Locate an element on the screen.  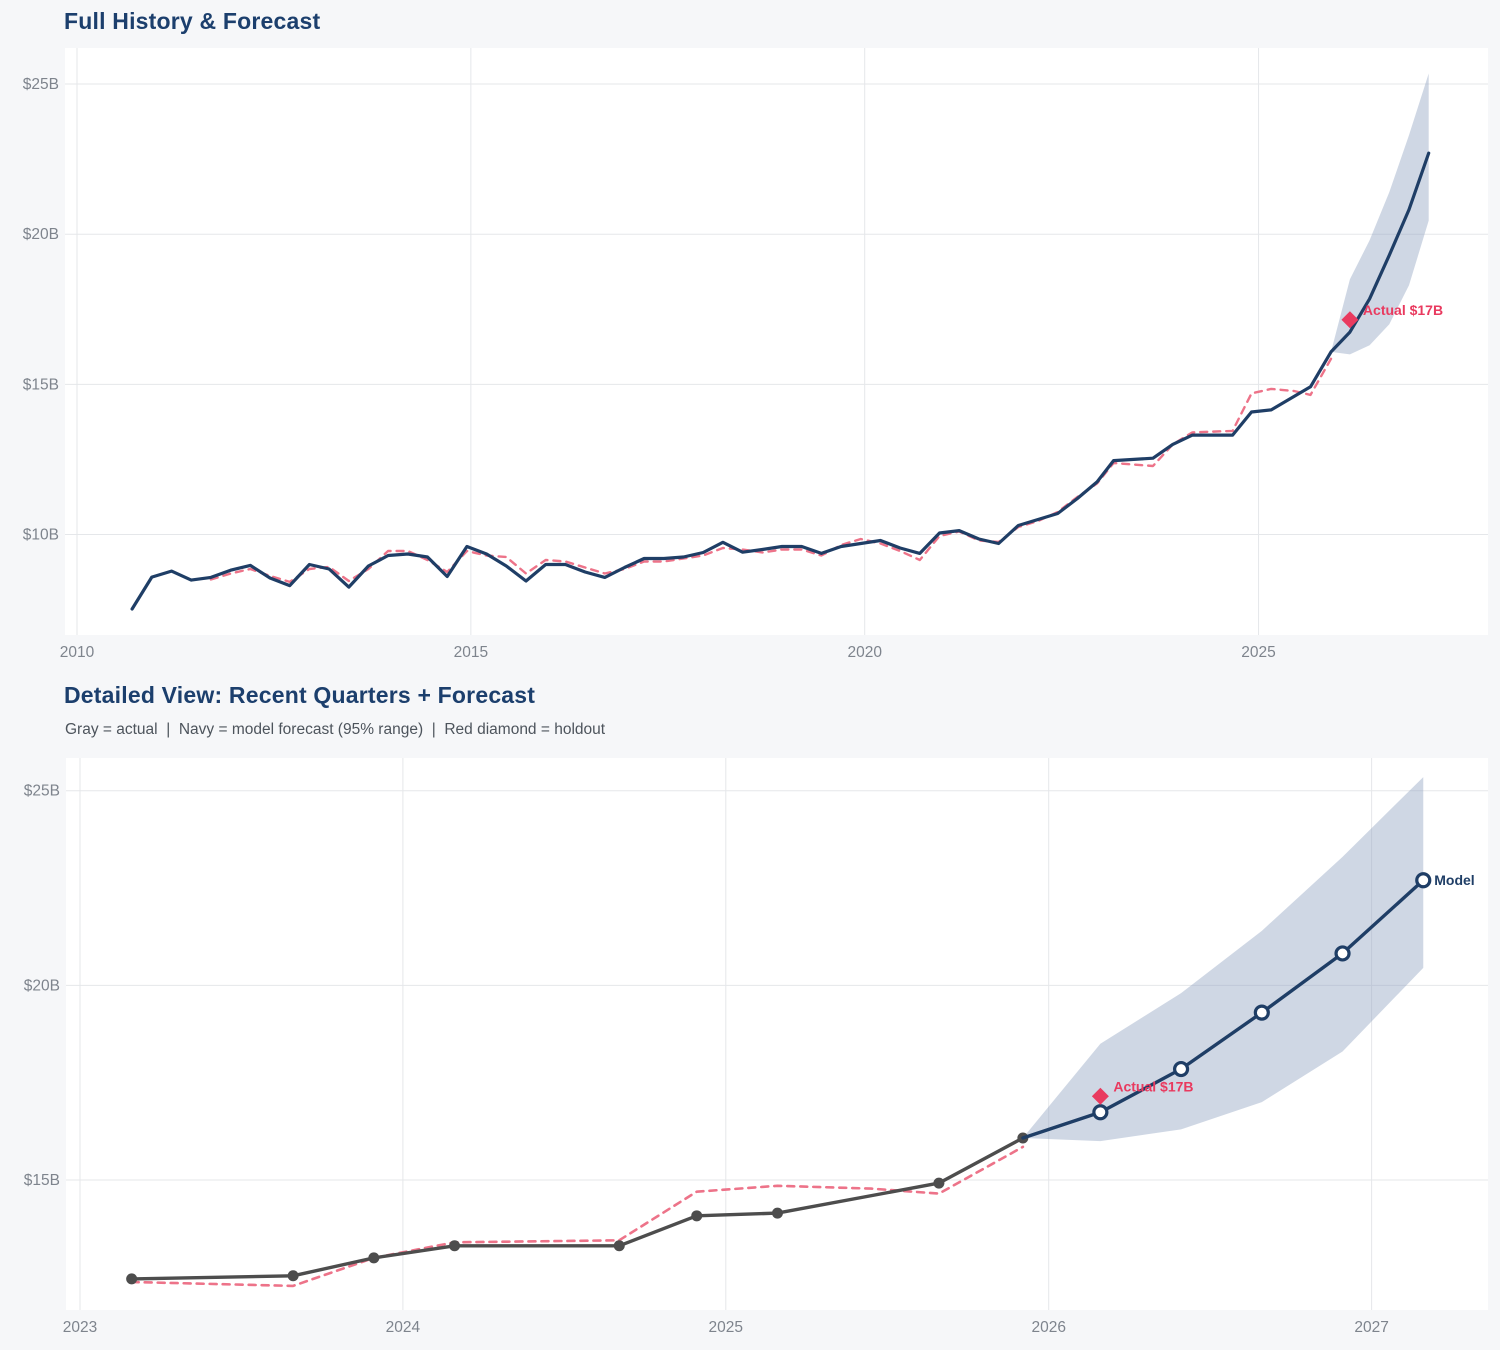
x-tick-label: 2020 is located at coordinates (864, 652).